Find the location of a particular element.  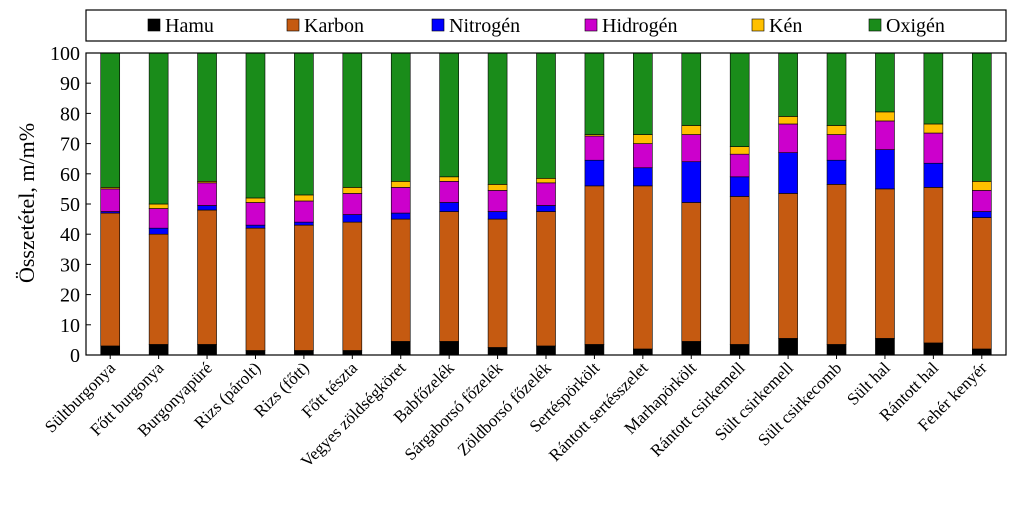

bar-segment-nitrogén-8 is located at coordinates (497, 215).